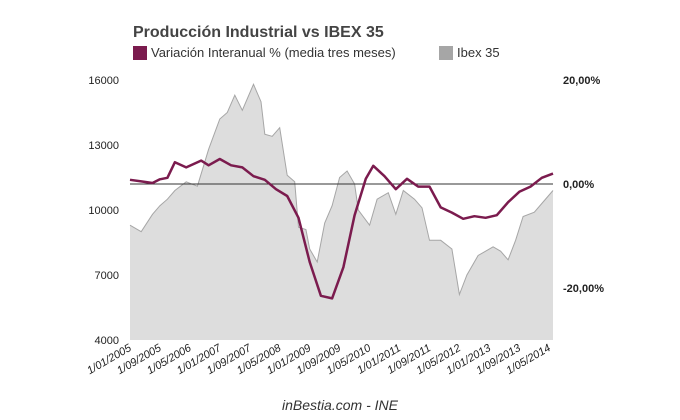 The width and height of the screenshot is (680, 420). I want to click on legend-swatch-production, so click(140, 53).